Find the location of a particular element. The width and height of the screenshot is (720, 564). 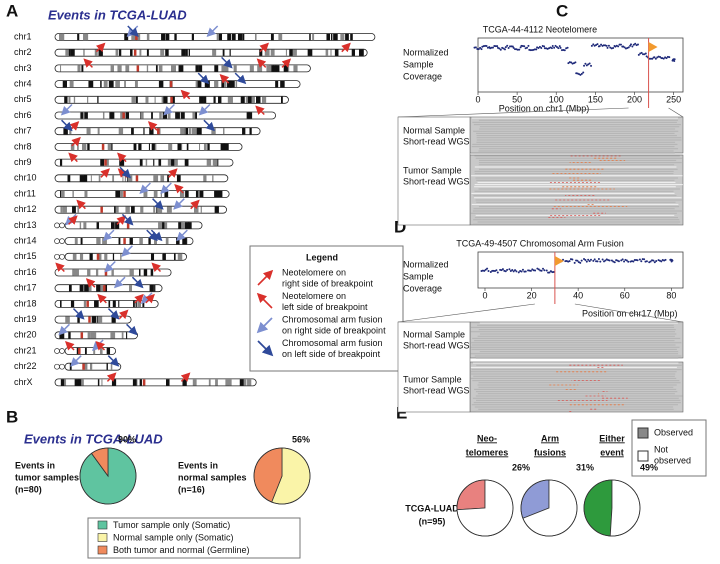

legend-swatch is located at coordinates (643, 456).